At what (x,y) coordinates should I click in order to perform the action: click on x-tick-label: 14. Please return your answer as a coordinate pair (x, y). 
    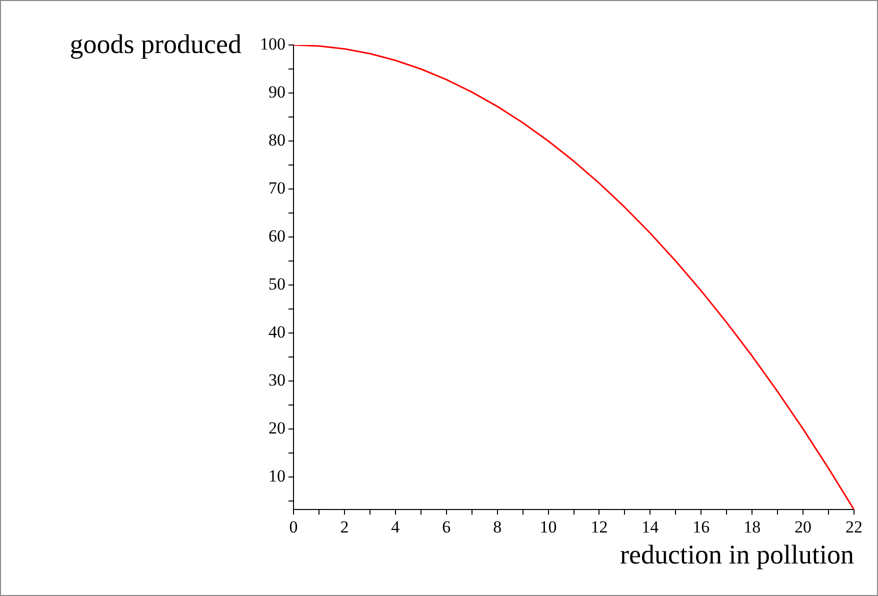
    Looking at the image, I should click on (651, 526).